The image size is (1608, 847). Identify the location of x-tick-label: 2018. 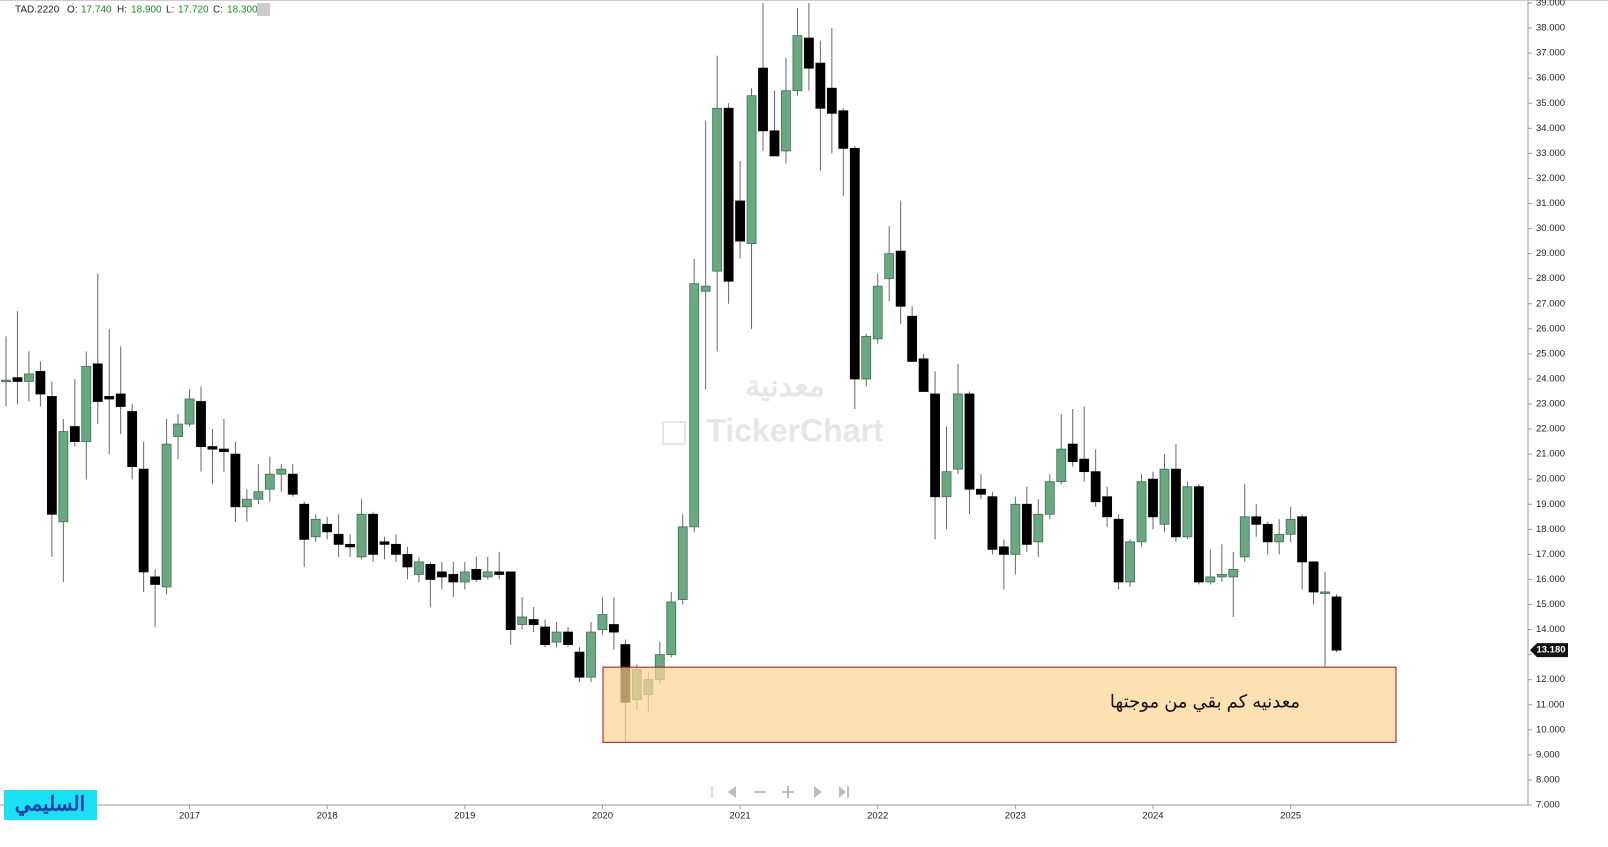
(327, 816).